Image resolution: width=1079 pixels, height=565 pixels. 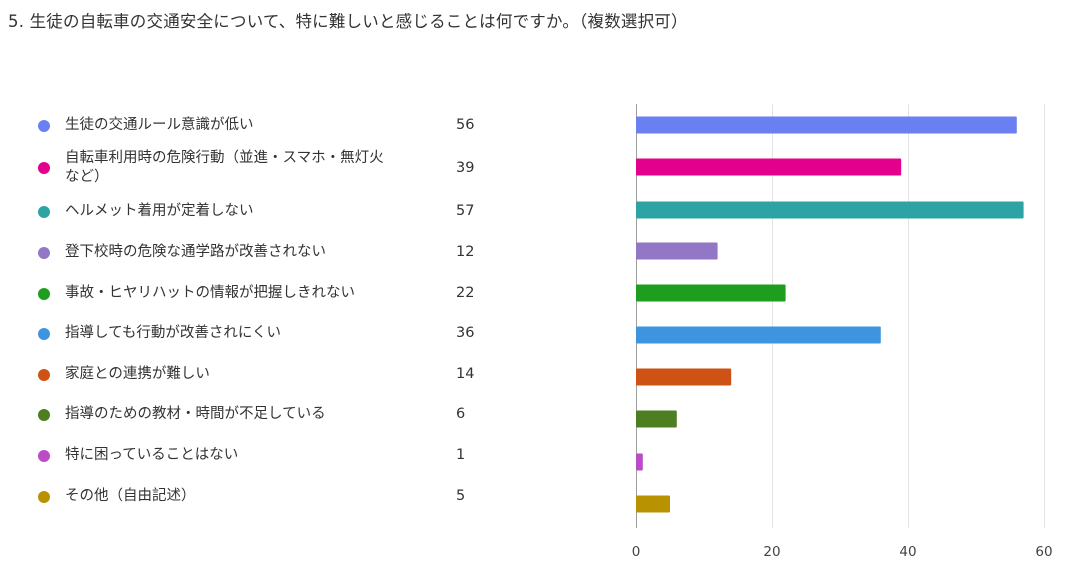 What do you see at coordinates (195, 414) in the screenshot?
I see `legend-label: 指導のための教材・時間が不足している` at bounding box center [195, 414].